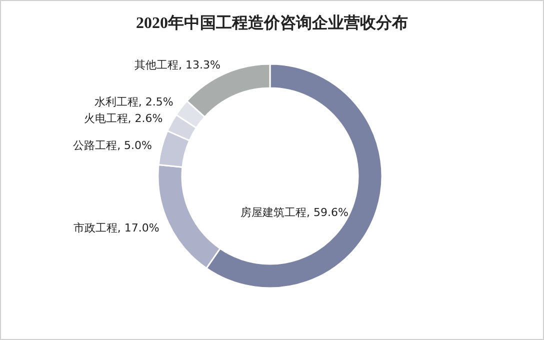  What do you see at coordinates (138, 227) in the screenshot?
I see `data-label: , 17.0%` at bounding box center [138, 227].